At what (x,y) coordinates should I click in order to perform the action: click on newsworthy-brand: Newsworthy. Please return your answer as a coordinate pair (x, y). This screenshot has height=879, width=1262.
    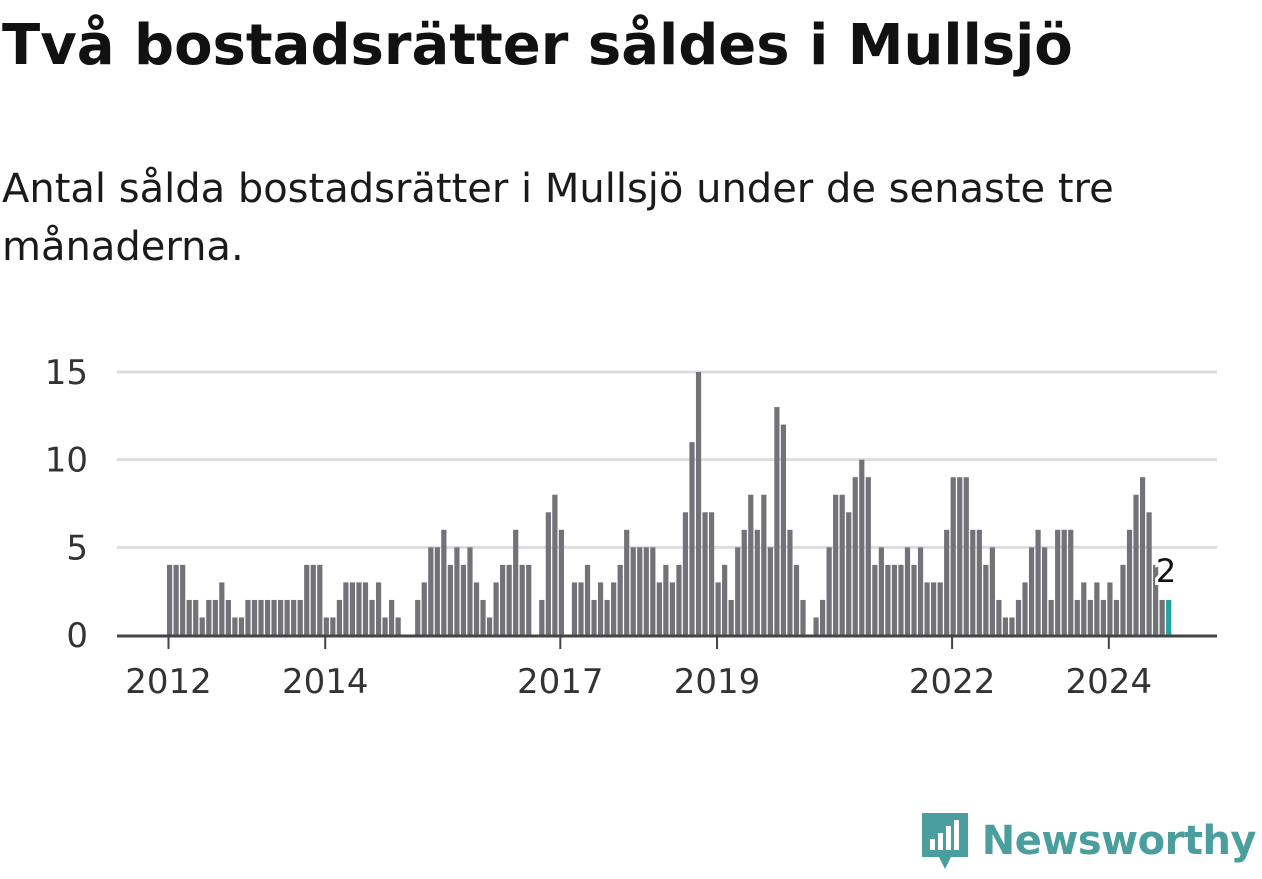
    Looking at the image, I should click on (1088, 841).